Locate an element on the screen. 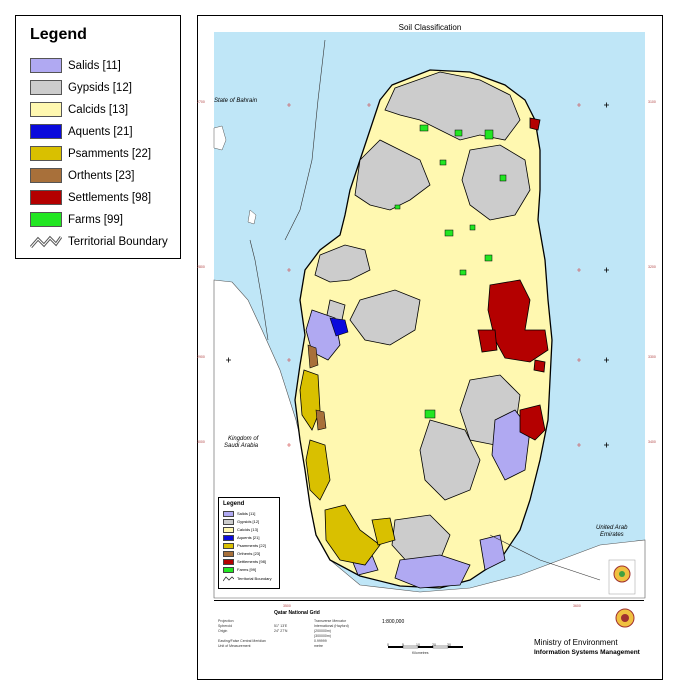 The height and width of the screenshot is (695, 678). inset-legend-item: Territorial Boundary is located at coordinates (247, 578).